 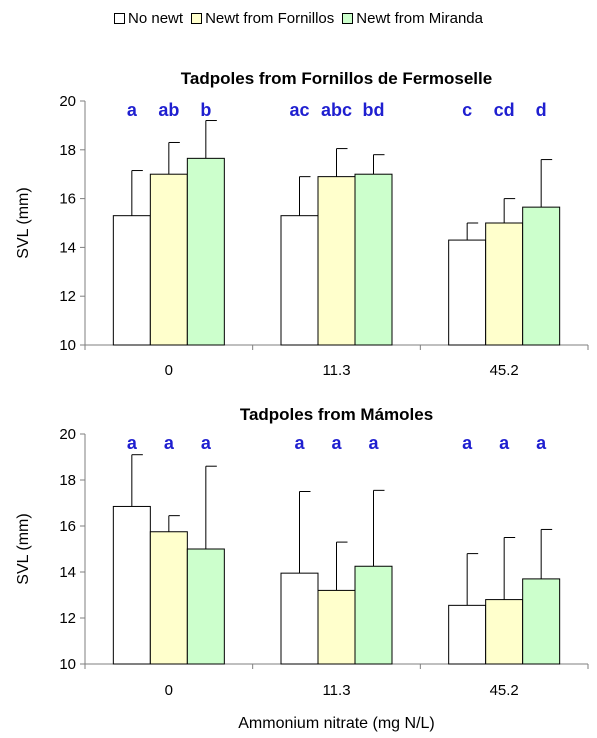 What do you see at coordinates (336, 414) in the screenshot?
I see `chart-title: Tadpoles from Mámoles` at bounding box center [336, 414].